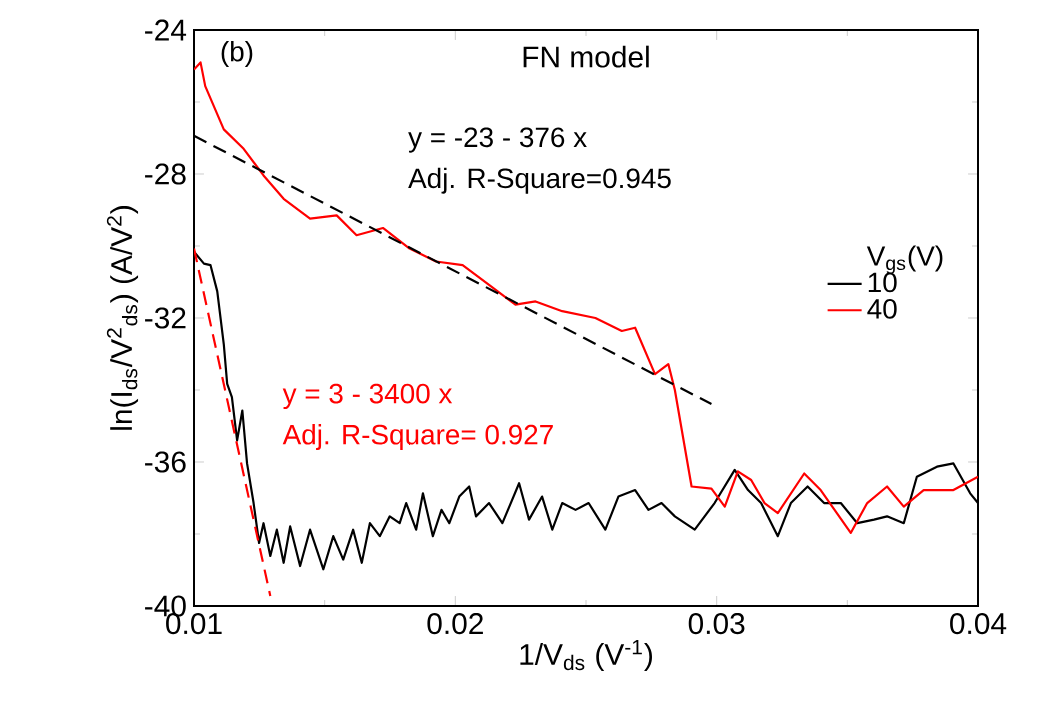  Describe the element at coordinates (165, 318) in the screenshot. I see `y-tick-label: -32` at that location.